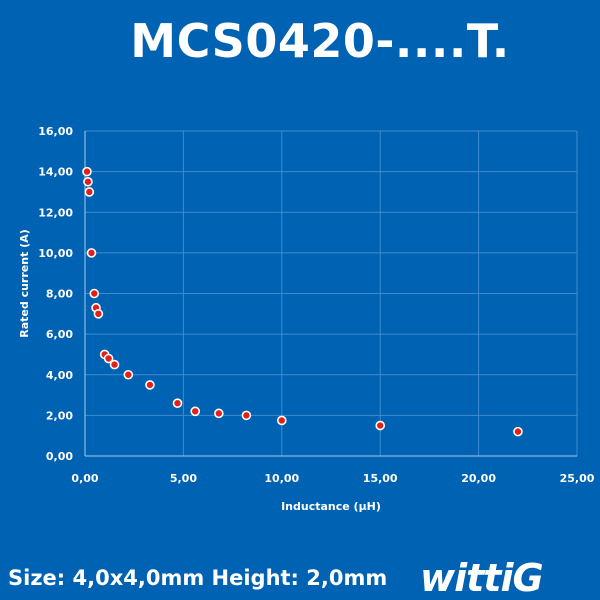  Describe the element at coordinates (478, 478) in the screenshot. I see `x-tick-label: 20,00` at that location.